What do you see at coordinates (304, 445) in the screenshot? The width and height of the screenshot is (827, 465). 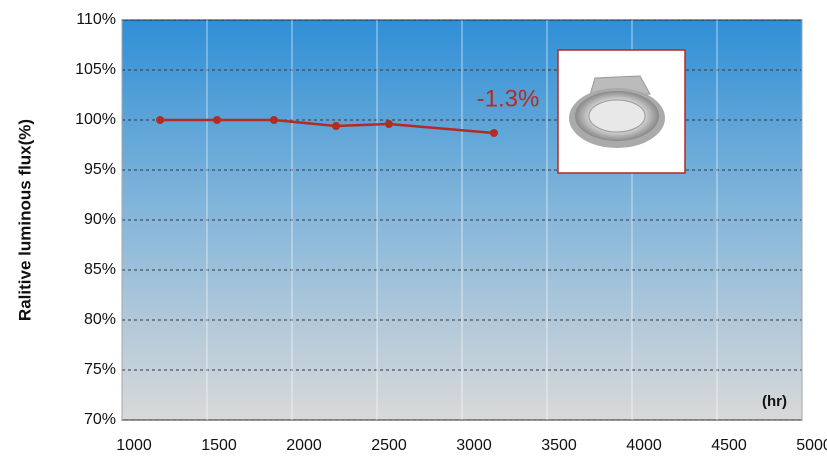 I see `x-tick-label: 2000` at bounding box center [304, 445].